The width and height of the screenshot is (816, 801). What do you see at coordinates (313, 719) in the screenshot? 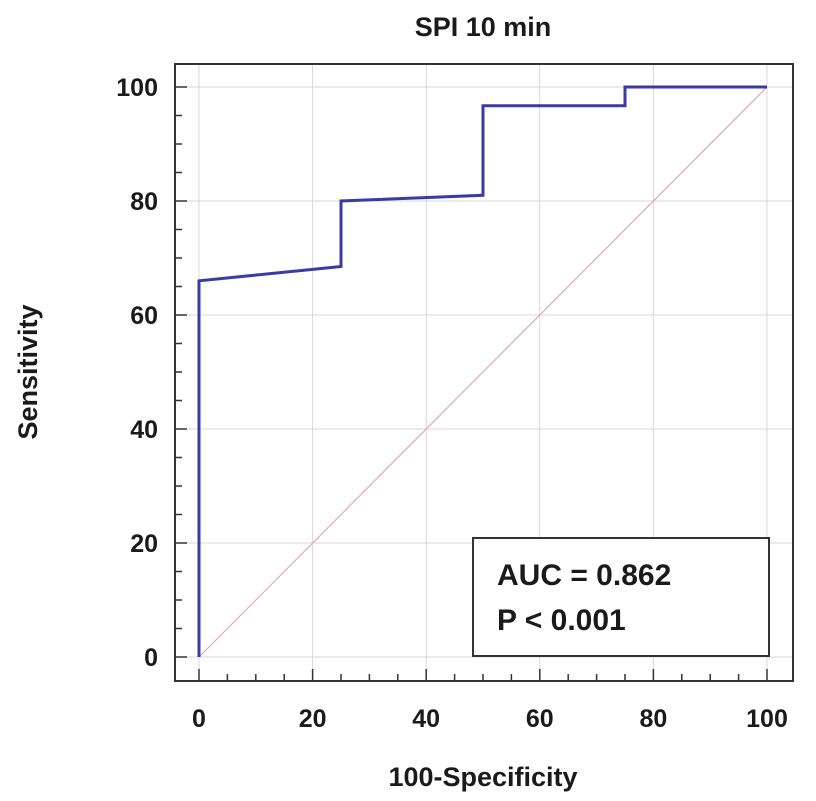
I see `x-tick-label: 20` at bounding box center [313, 719].